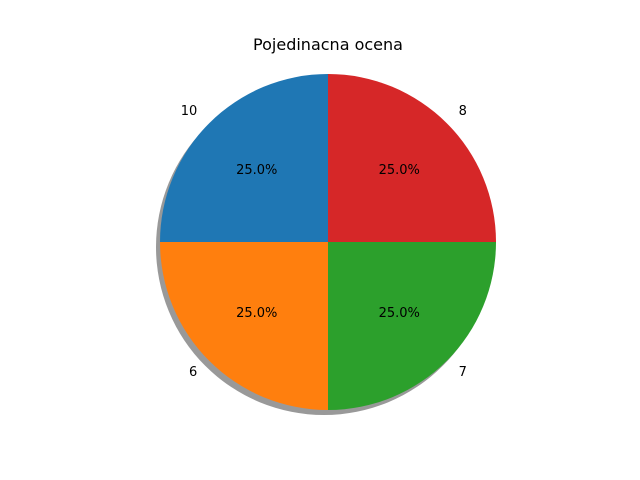  Describe the element at coordinates (328, 44) in the screenshot. I see `chart-title: Pojedinacna ocena` at that location.